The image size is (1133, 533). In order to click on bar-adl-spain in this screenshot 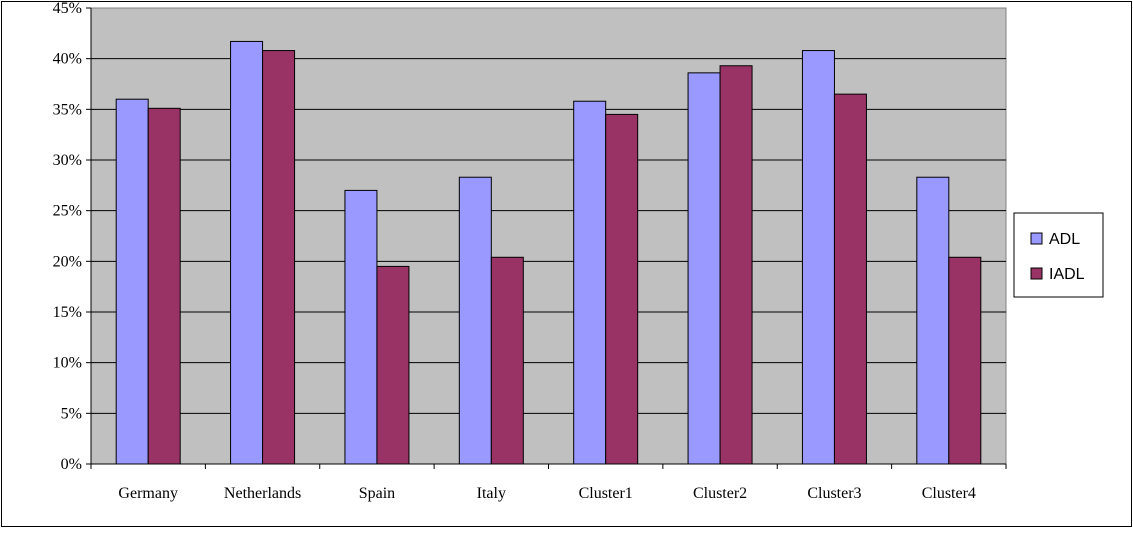, I will do `click(361, 327)`.